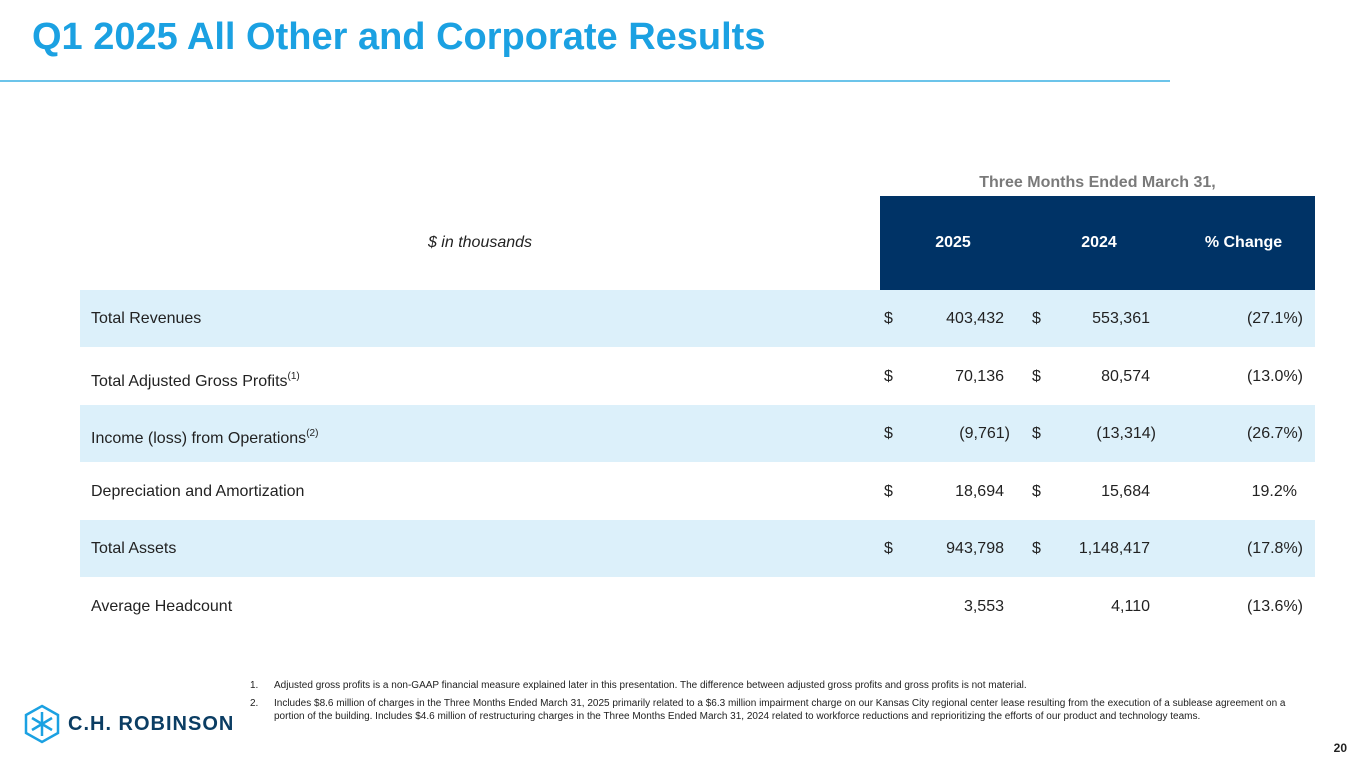  What do you see at coordinates (697, 318) in the screenshot?
I see `table-row: Total Revenues $ $403,432 553,361 (27.1%)` at bounding box center [697, 318].